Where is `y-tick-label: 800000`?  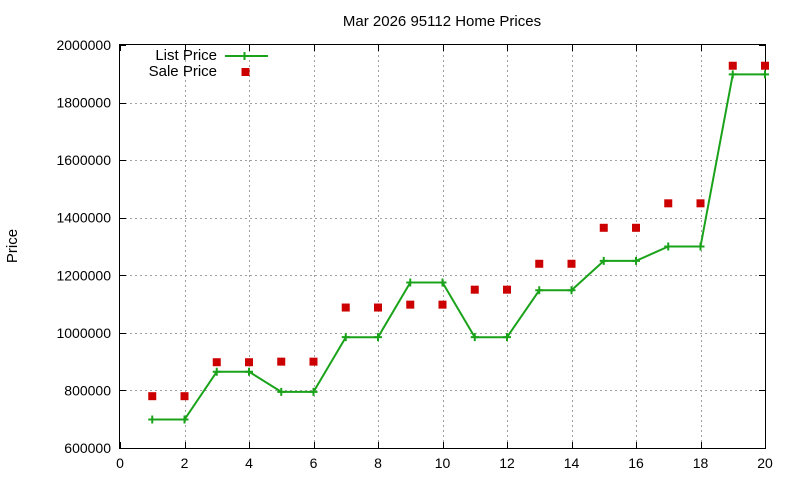 y-tick-label: 800000 is located at coordinates (87, 390).